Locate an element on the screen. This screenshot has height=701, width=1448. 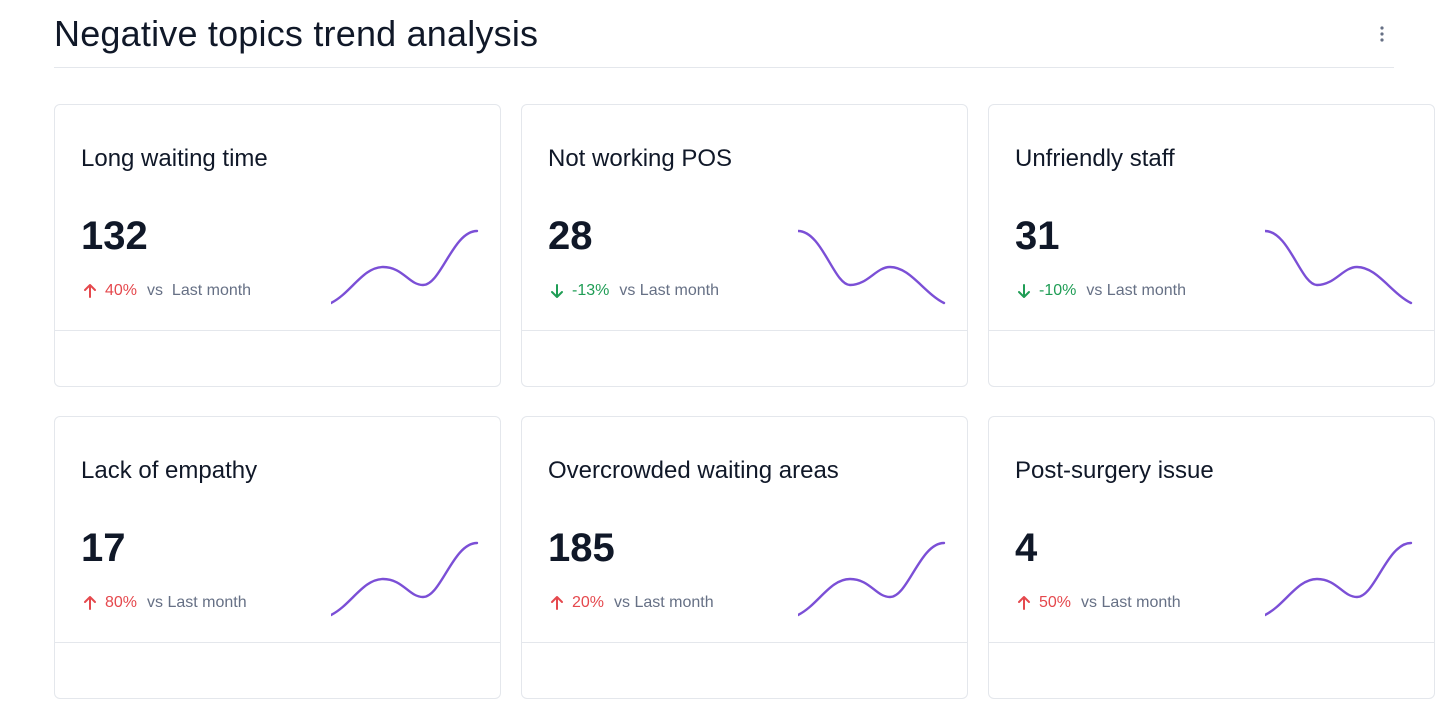
trend-indicator: -10% vs Last month is located at coordinates (1100, 291).